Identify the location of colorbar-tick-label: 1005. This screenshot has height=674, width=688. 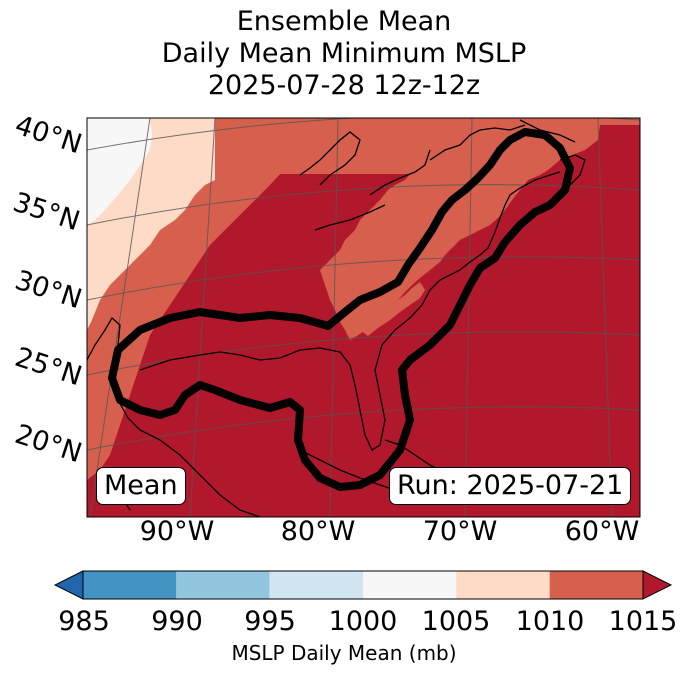
(456, 621).